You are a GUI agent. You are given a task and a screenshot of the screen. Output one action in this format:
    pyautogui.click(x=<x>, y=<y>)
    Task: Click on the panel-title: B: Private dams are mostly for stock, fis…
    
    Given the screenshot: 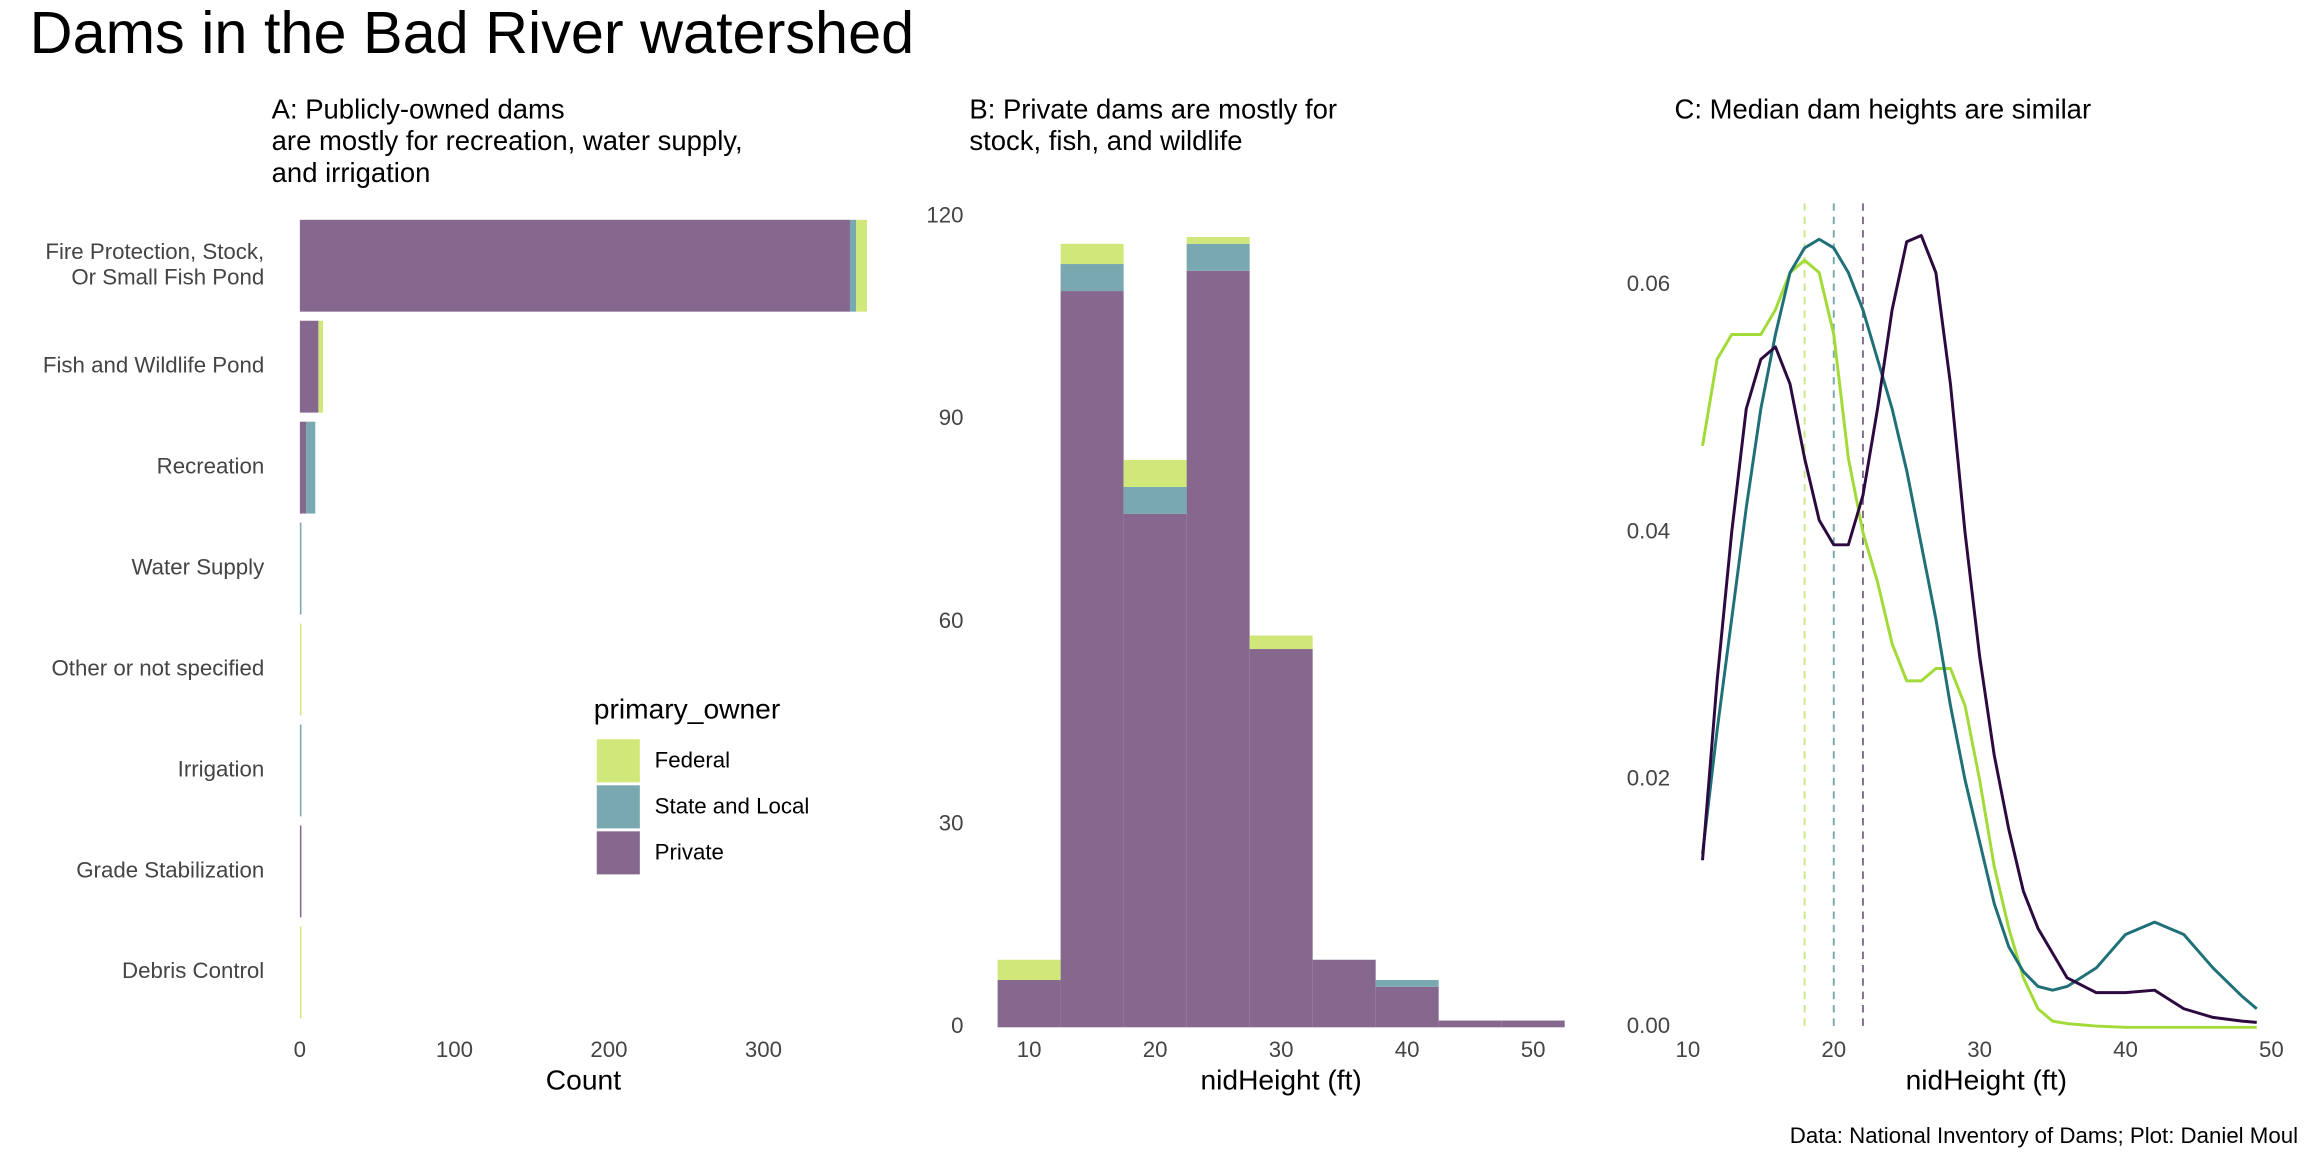 What is the action you would take?
    pyautogui.click(x=1153, y=125)
    